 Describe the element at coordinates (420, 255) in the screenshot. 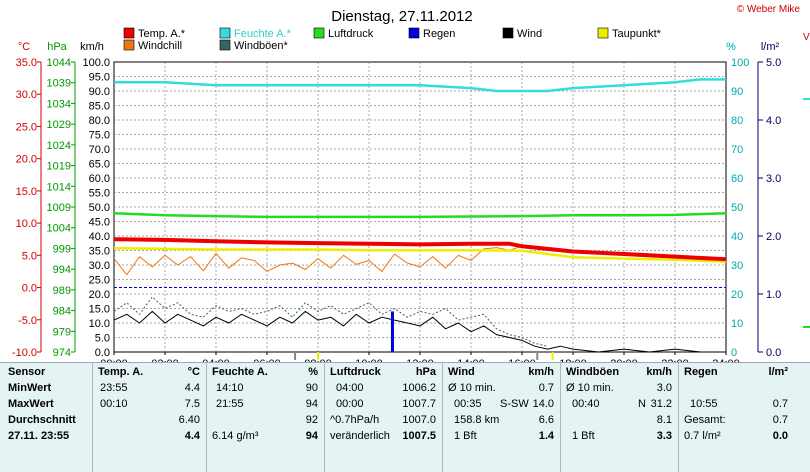

I see `dewpoint-line` at that location.